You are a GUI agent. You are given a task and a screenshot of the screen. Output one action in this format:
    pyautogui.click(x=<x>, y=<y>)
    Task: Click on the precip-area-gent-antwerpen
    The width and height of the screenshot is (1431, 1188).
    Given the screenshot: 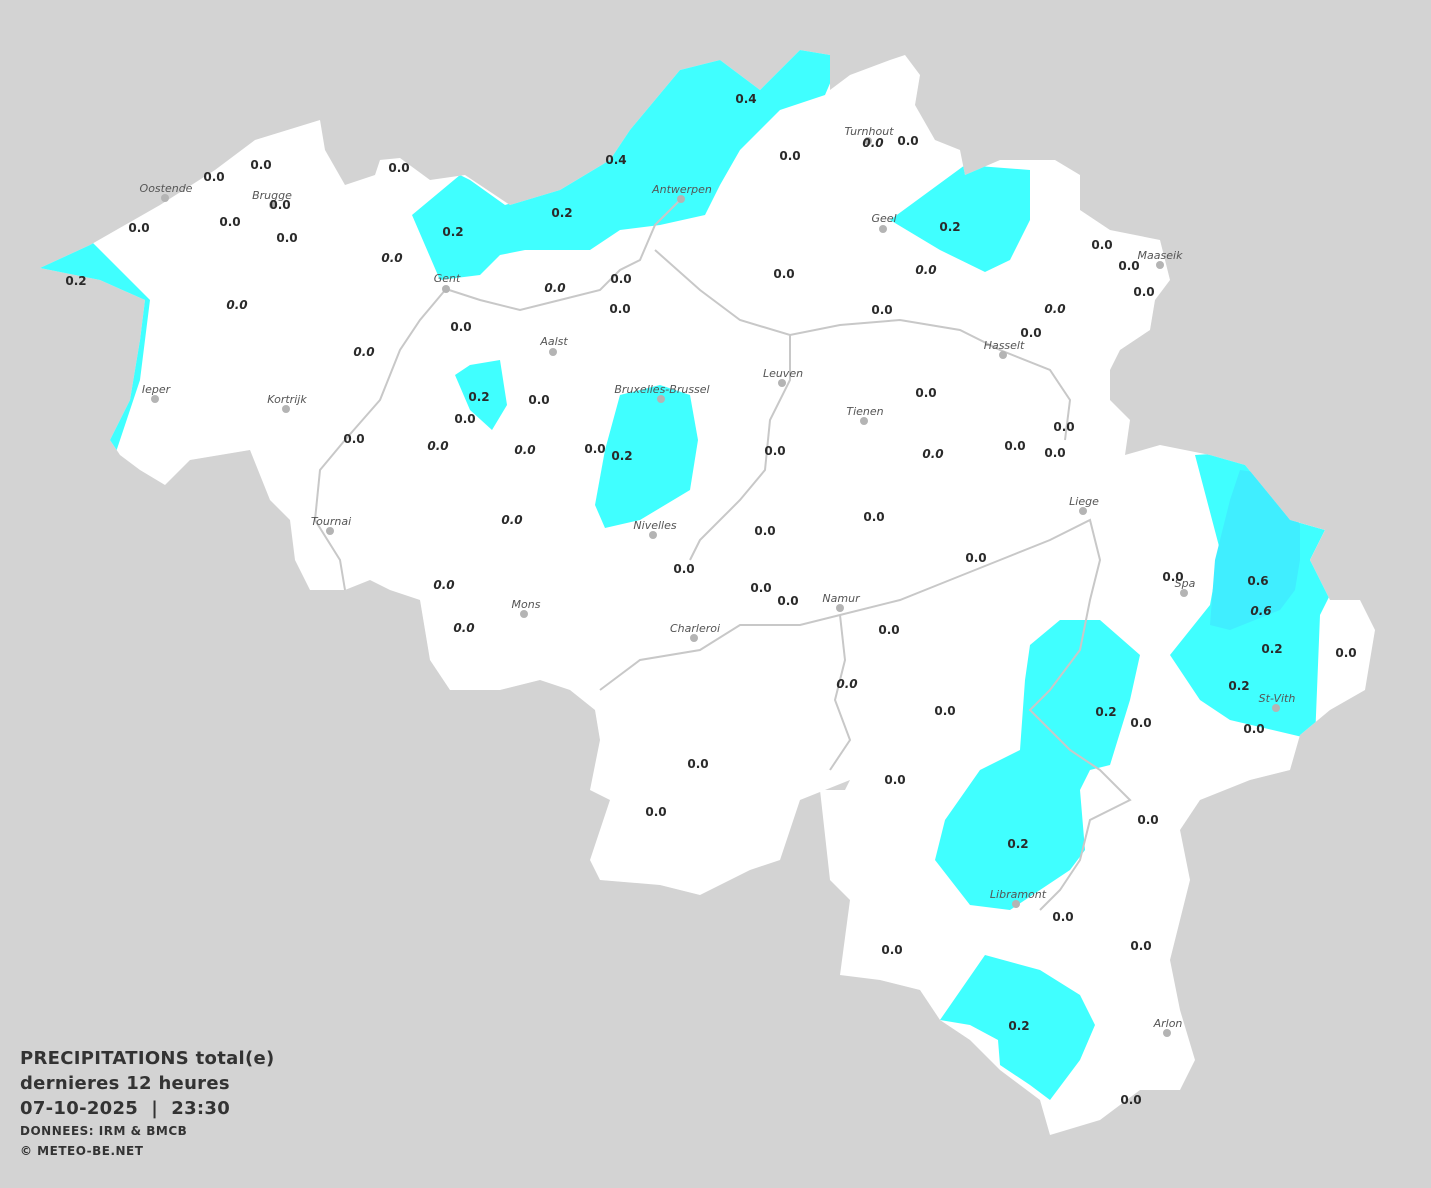 What is the action you would take?
    pyautogui.click(x=626, y=165)
    